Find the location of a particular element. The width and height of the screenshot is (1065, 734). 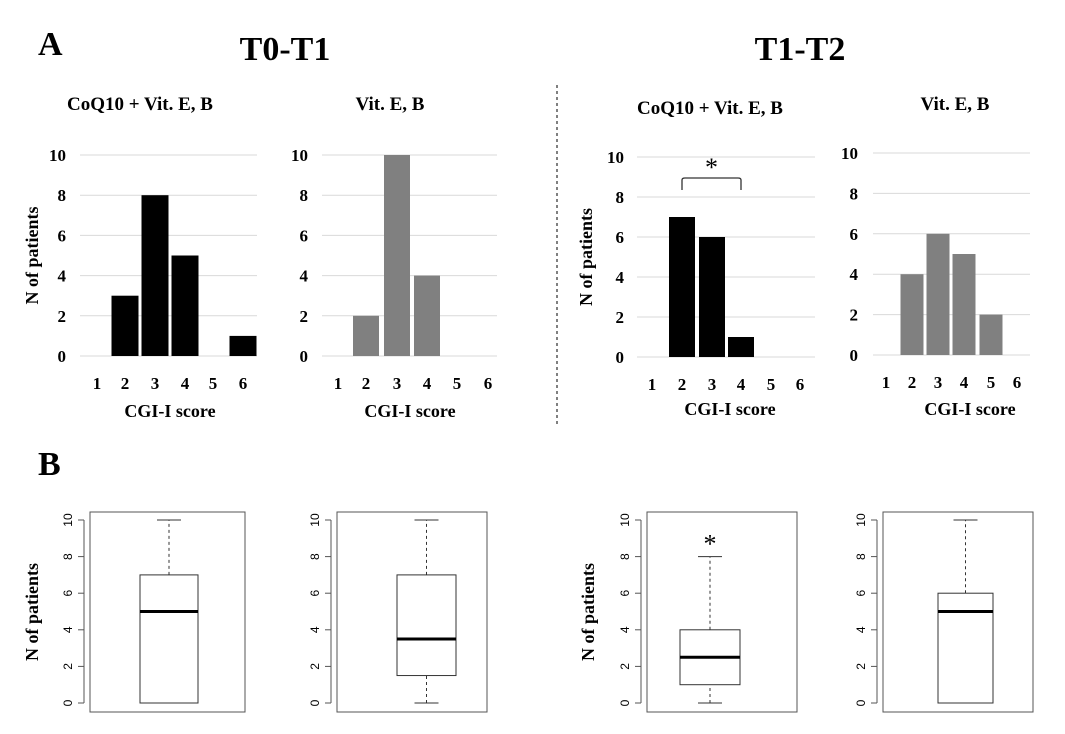

box-plot-5: 0 2 4 6 8 10 N of patients is located at coordinates (134, 612).